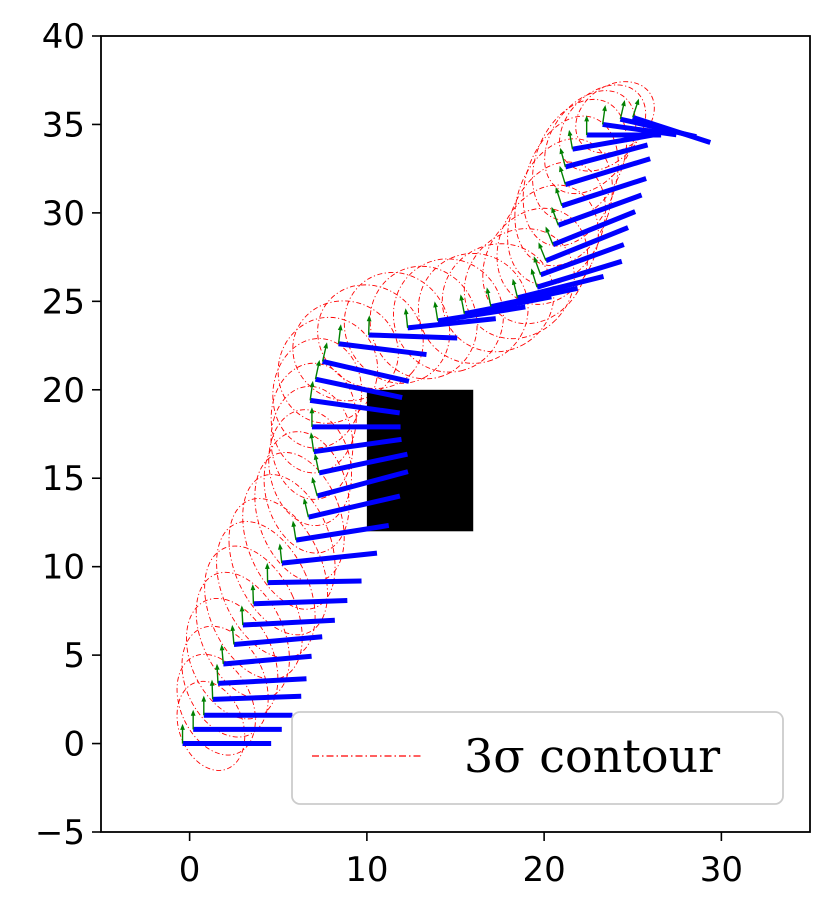 The height and width of the screenshot is (913, 830). I want to click on legend-box, so click(537, 758).